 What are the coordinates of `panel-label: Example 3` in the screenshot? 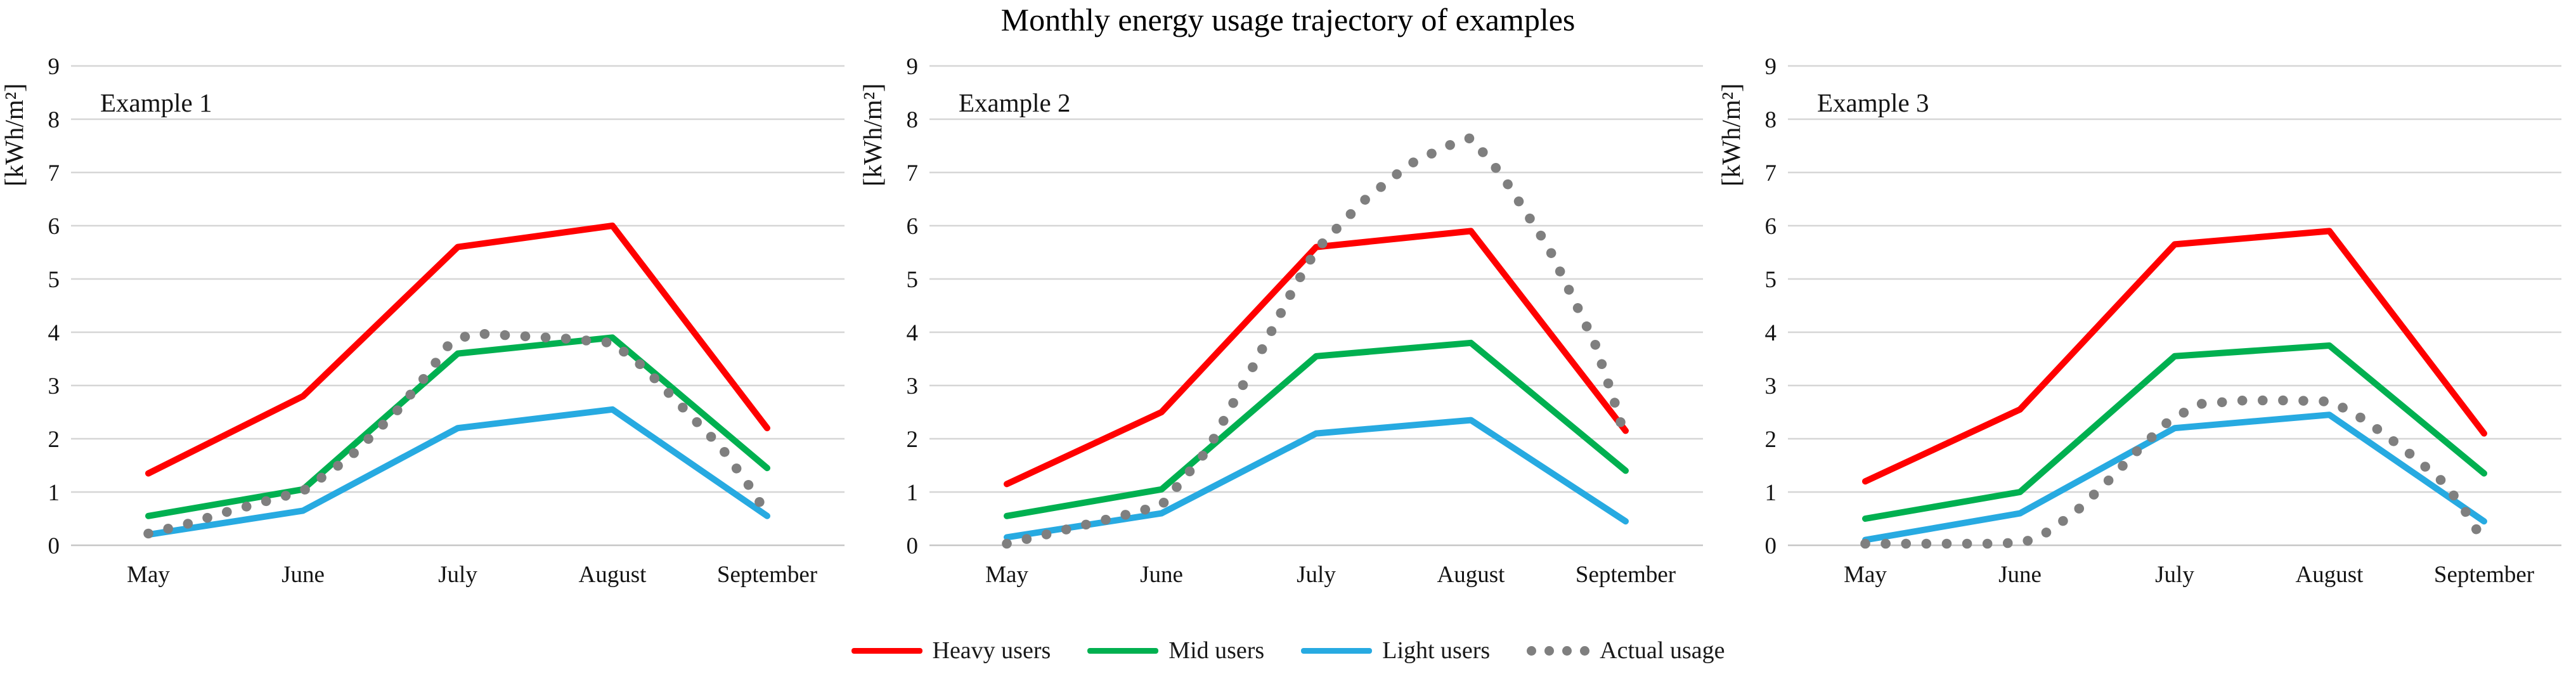 It's located at (1873, 102).